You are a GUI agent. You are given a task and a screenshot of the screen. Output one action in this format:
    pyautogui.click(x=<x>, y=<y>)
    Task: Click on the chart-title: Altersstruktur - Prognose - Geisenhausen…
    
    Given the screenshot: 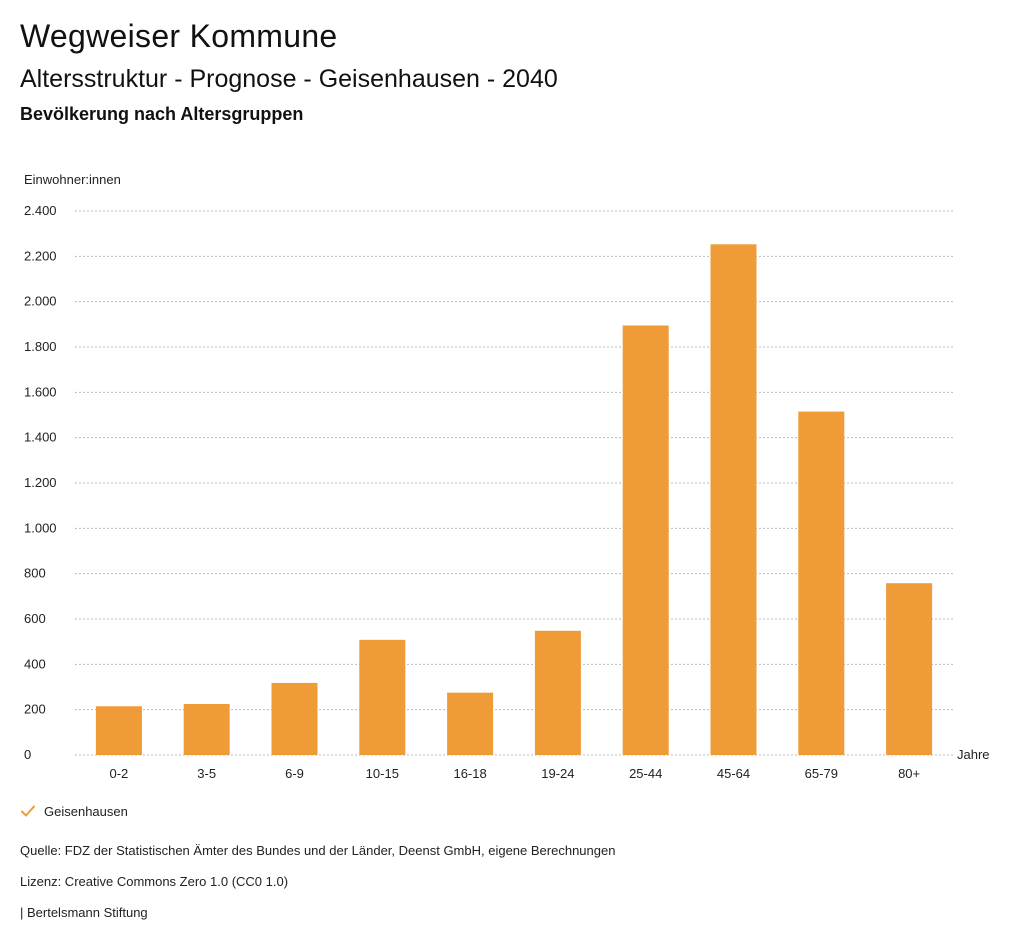 What is the action you would take?
    pyautogui.click(x=289, y=79)
    